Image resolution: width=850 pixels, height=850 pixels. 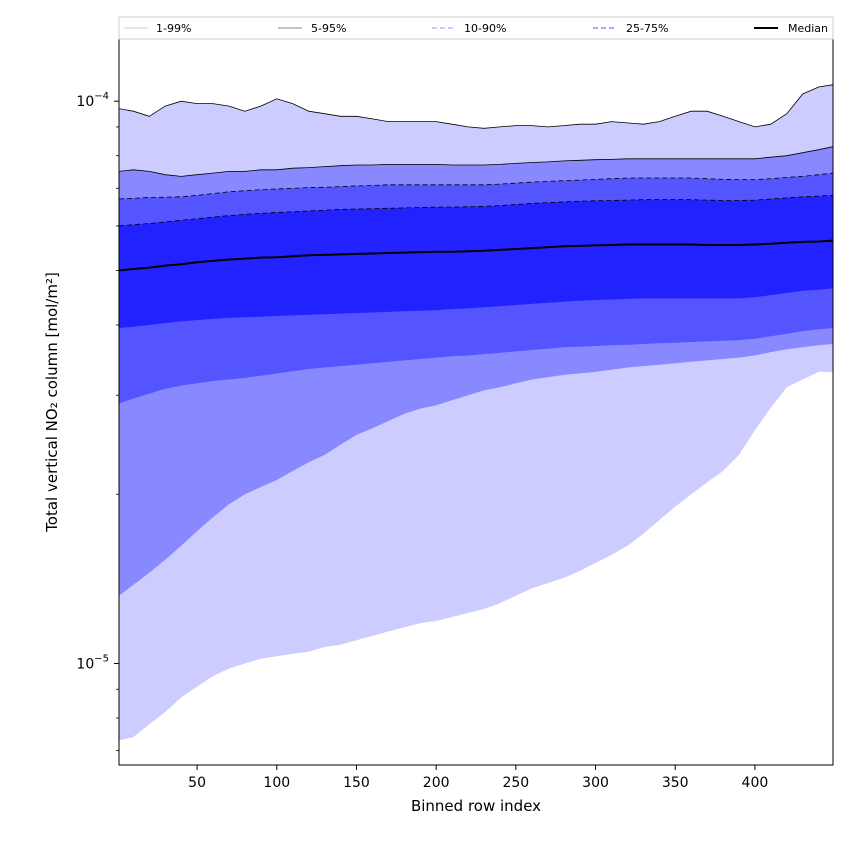 I want to click on y-tick-label: 10⁻⁵, so click(x=92, y=663).